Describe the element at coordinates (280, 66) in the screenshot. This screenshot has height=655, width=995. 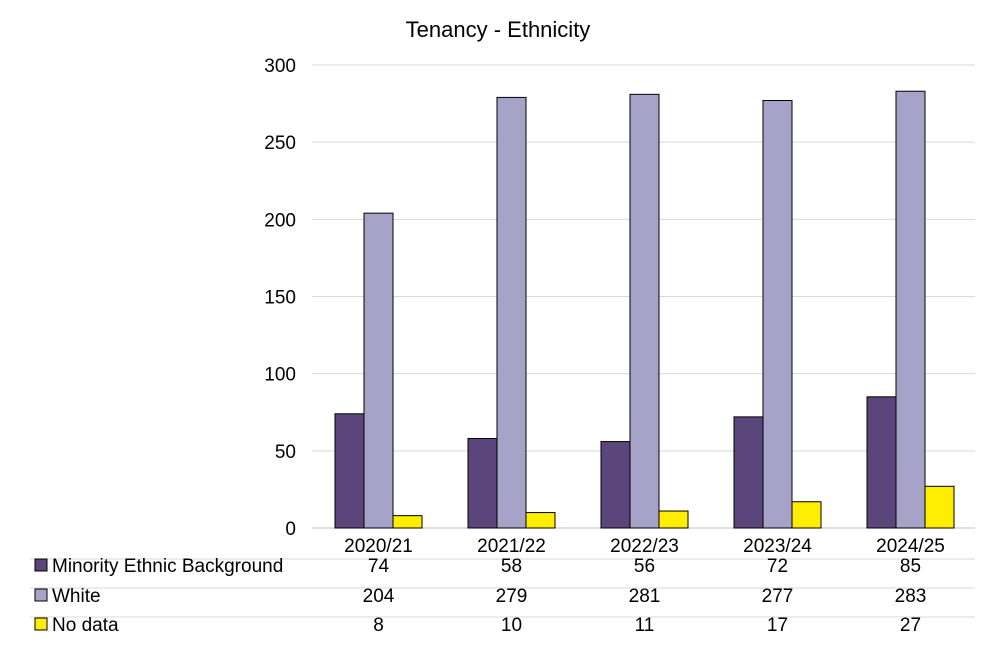
I see `y-tick-label: 300` at that location.